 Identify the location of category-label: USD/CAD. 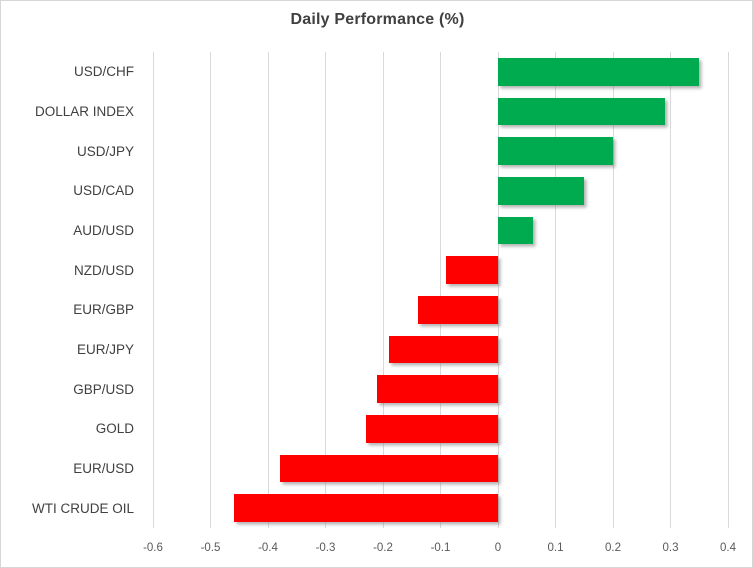
(103, 191).